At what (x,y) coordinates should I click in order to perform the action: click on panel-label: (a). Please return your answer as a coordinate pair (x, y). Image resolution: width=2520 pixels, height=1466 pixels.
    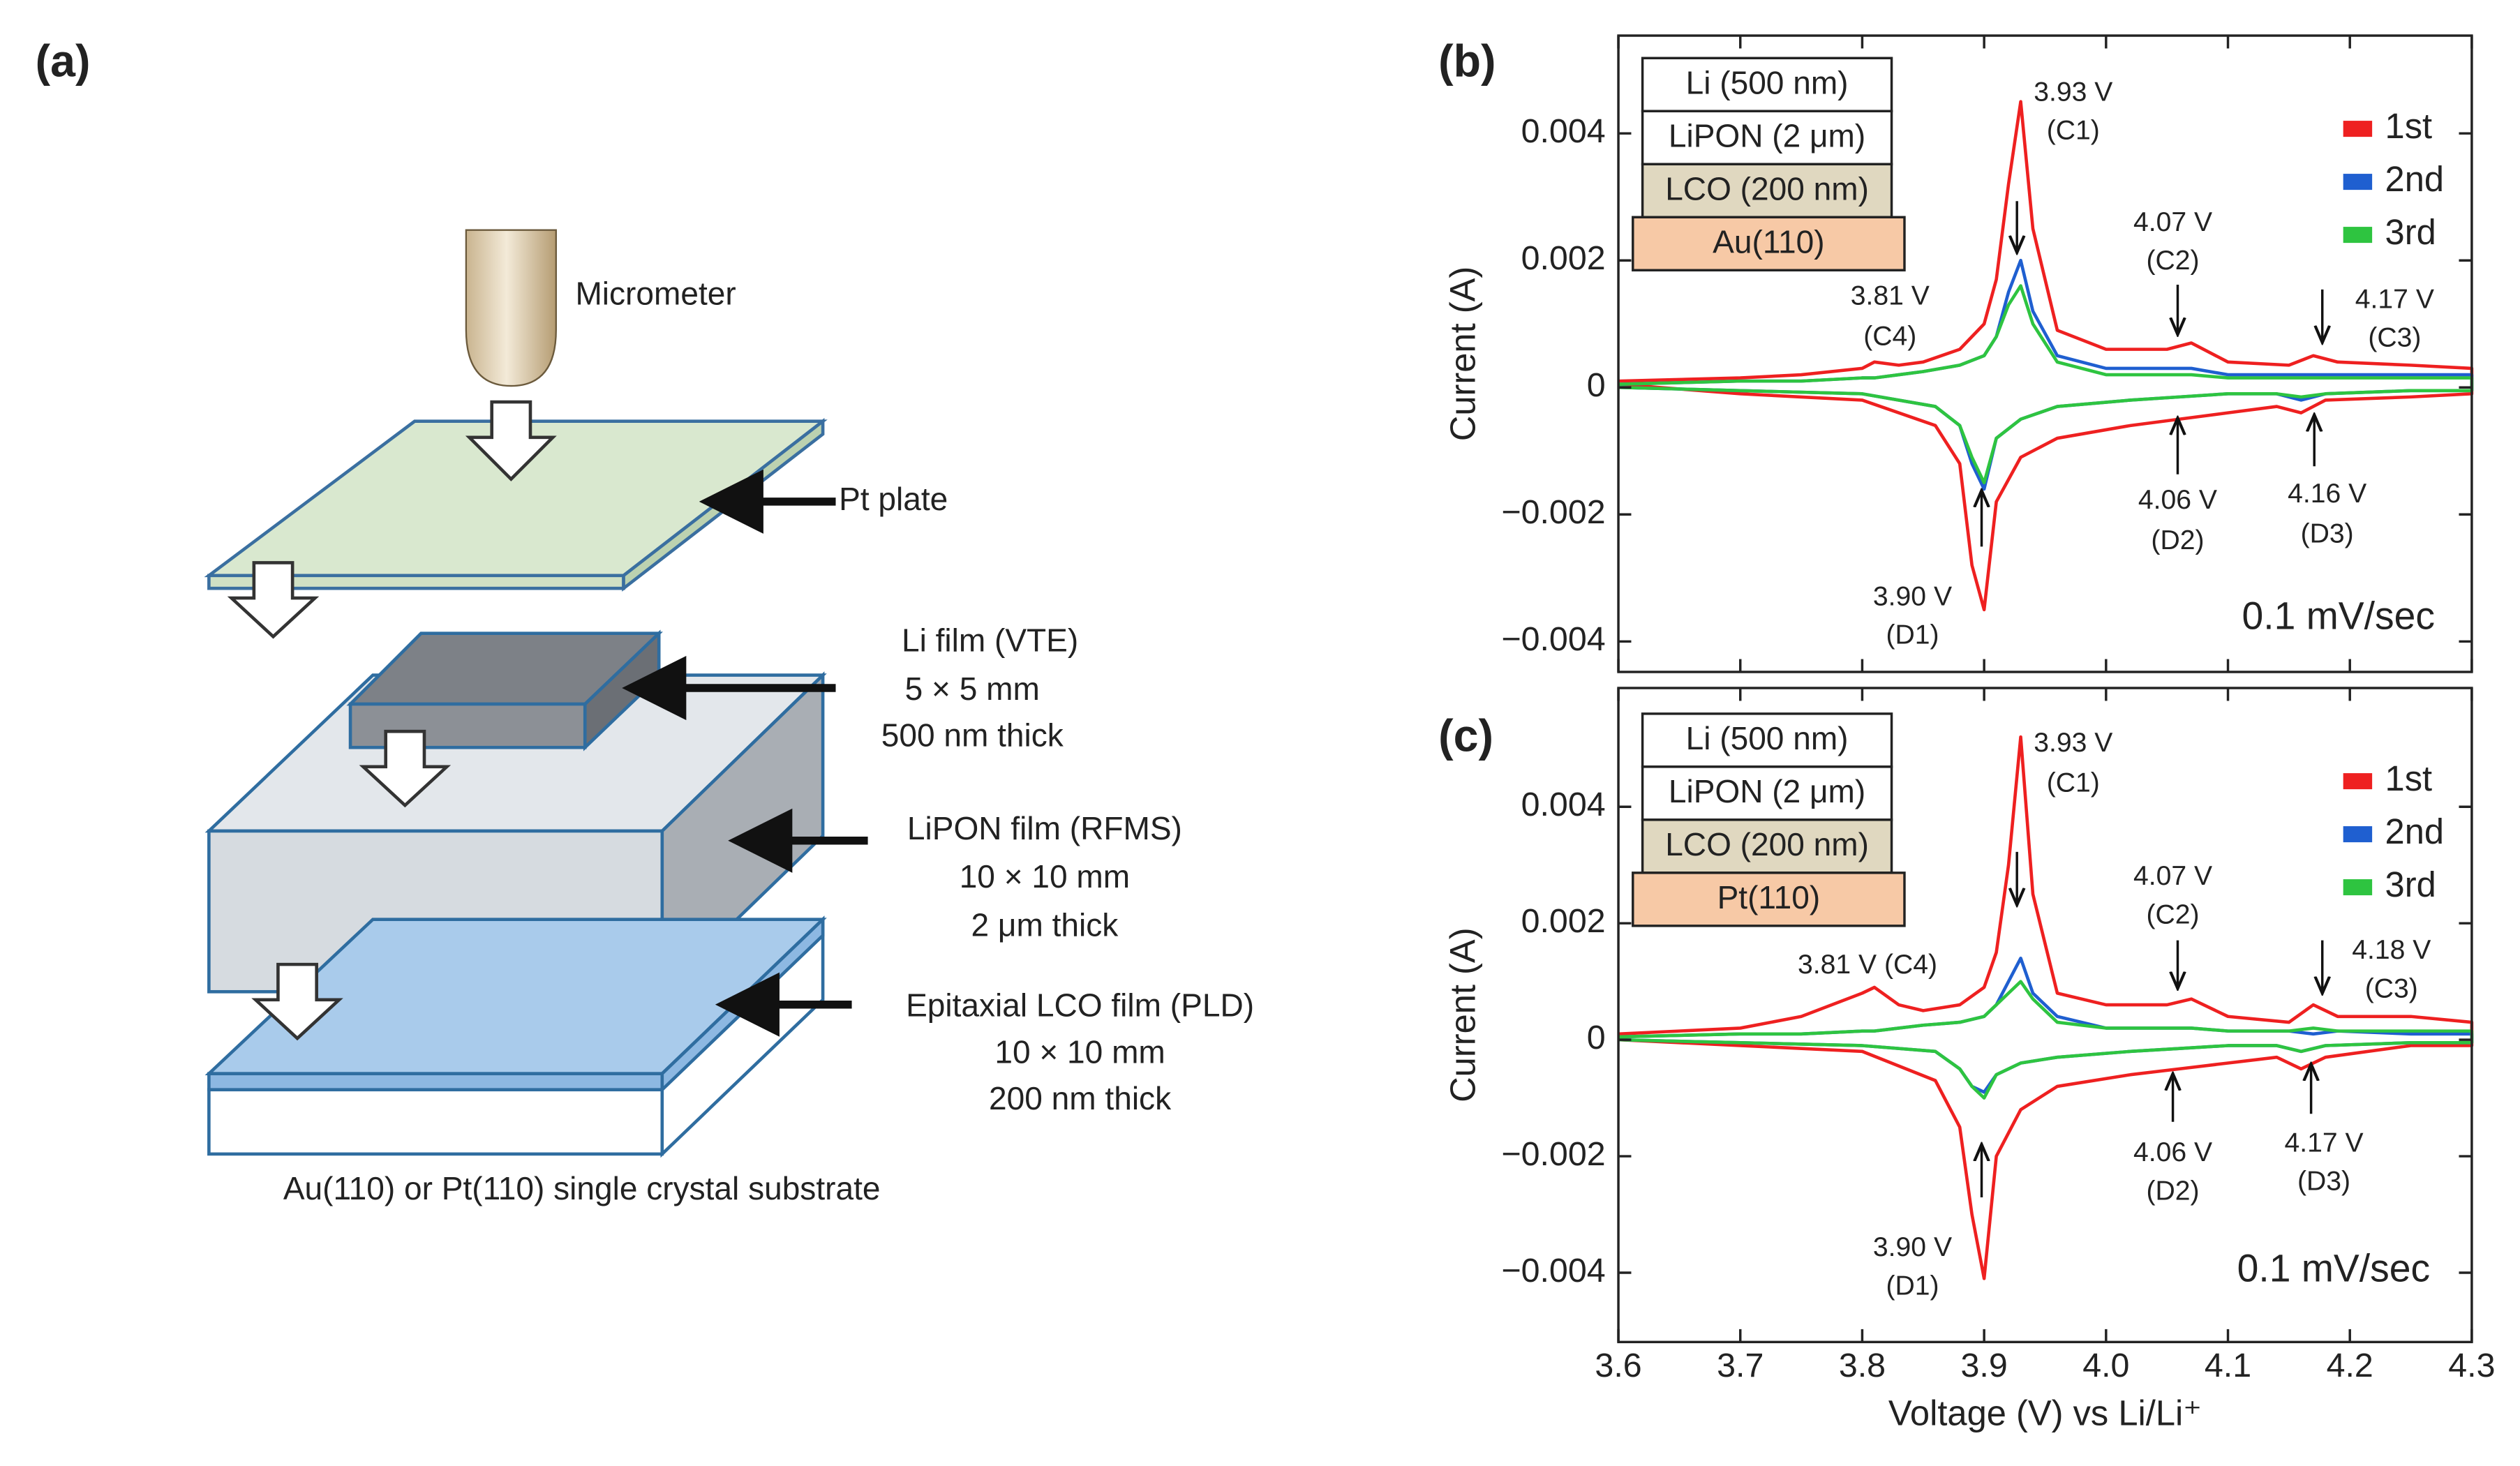
    Looking at the image, I should click on (63, 61).